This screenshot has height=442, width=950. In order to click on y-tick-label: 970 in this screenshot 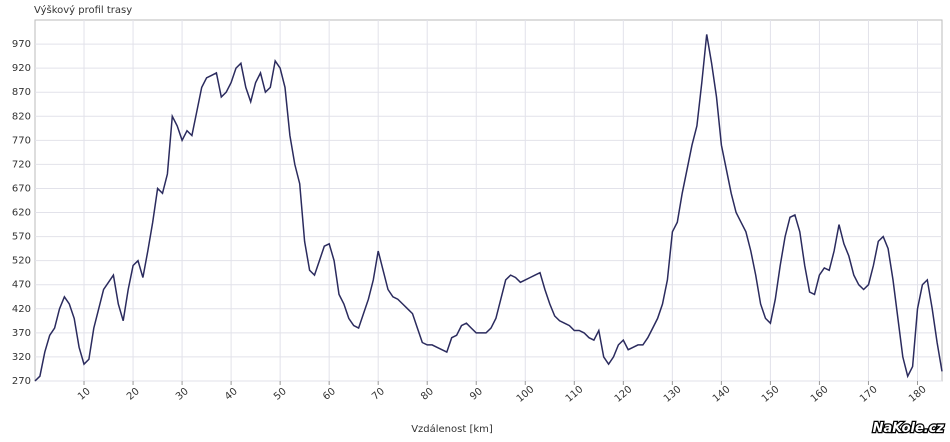, I will do `click(21, 44)`.